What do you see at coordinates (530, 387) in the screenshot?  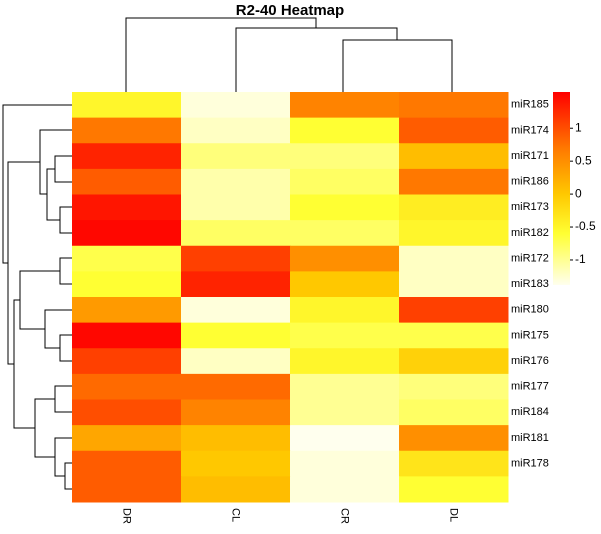 I see `row-label: miR177` at bounding box center [530, 387].